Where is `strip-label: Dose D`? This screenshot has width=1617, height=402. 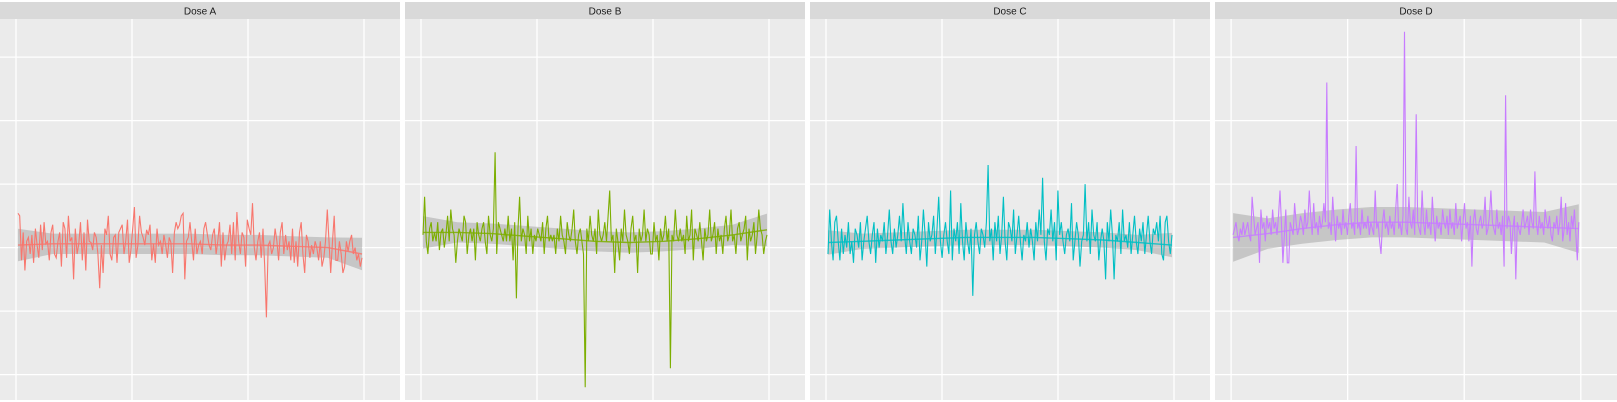
strip-label: Dose D is located at coordinates (1415, 12).